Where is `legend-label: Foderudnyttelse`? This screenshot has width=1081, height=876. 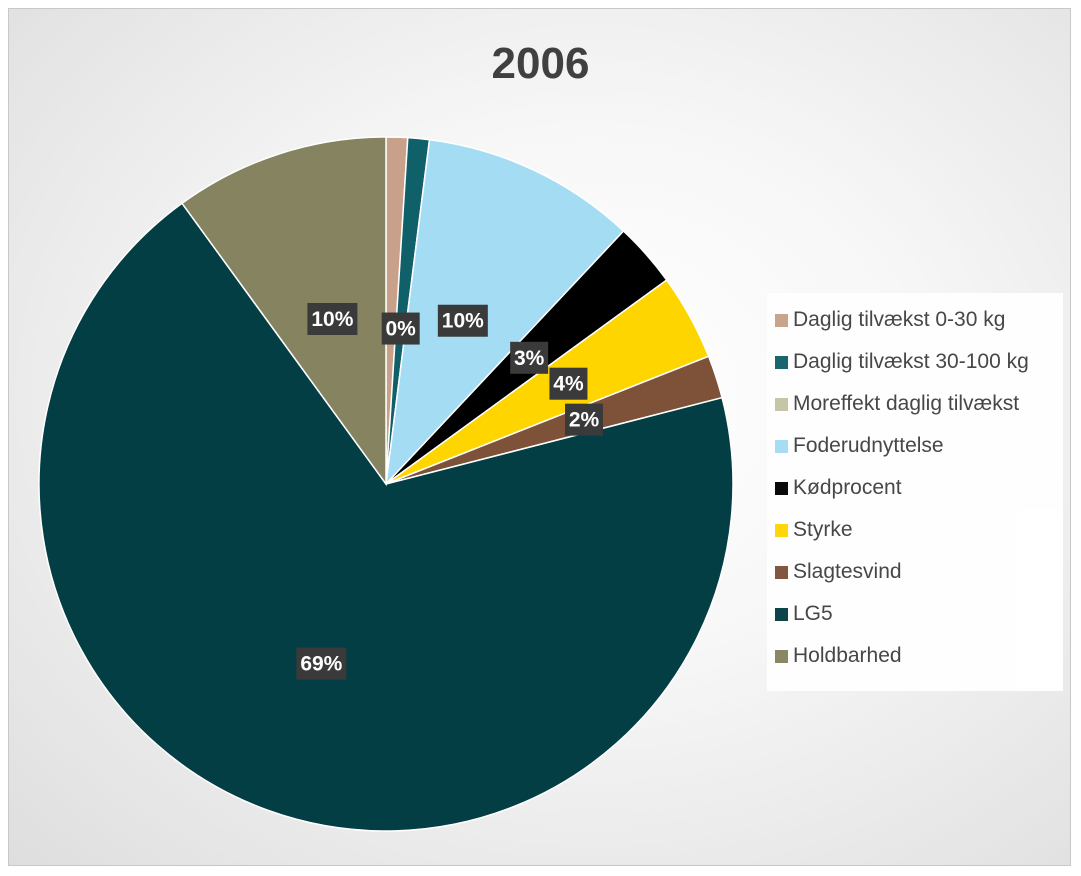
legend-label: Foderudnyttelse is located at coordinates (868, 445).